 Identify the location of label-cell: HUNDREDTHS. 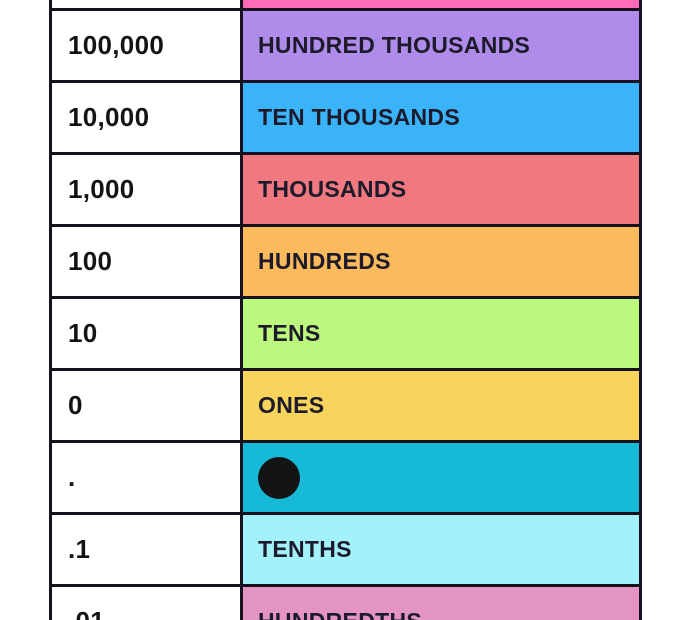
(441, 603).